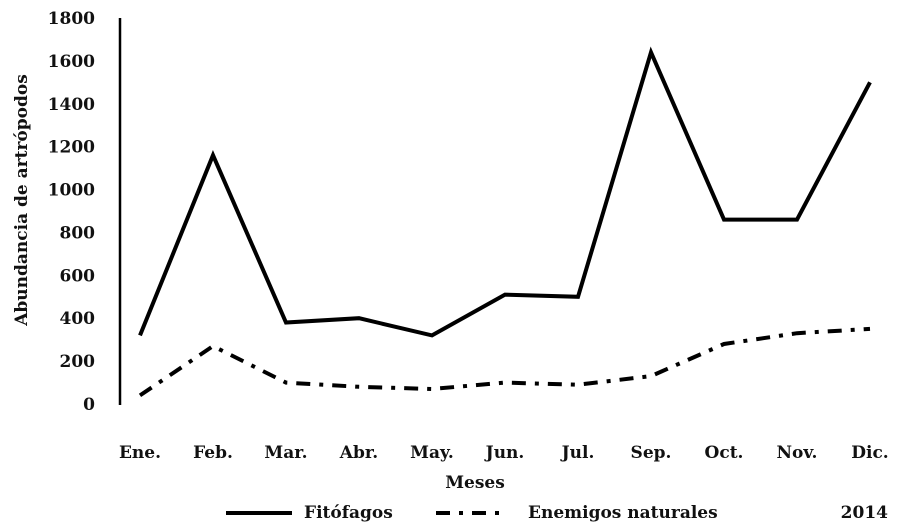 This screenshot has width=899, height=522. I want to click on legend-year: 2014, so click(864, 512).